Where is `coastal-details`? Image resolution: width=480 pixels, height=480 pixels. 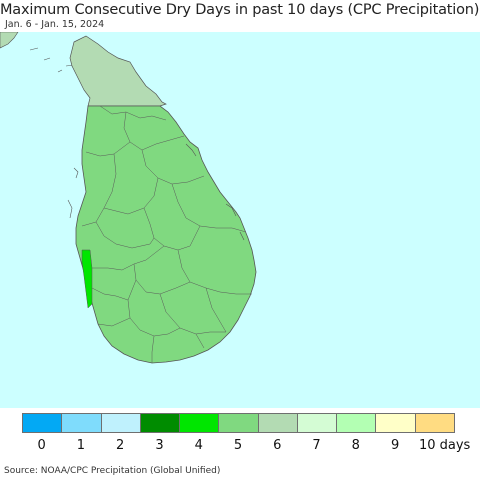
coastal-details is located at coordinates (156, 192).